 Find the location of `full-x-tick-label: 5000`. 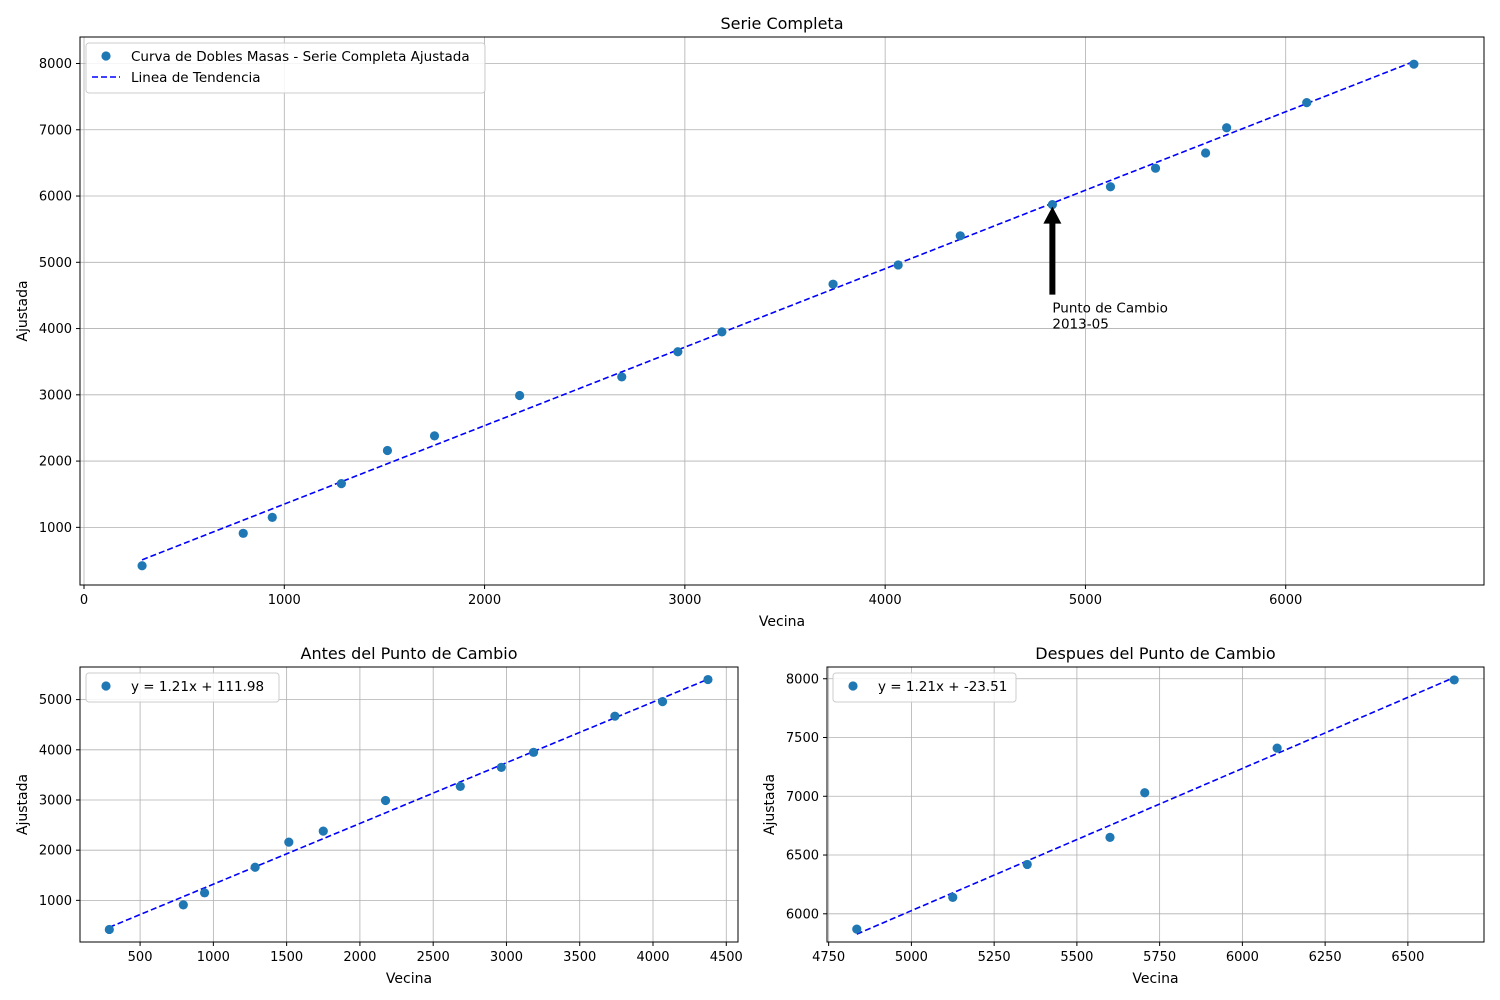

full-x-tick-label: 5000 is located at coordinates (1085, 600).